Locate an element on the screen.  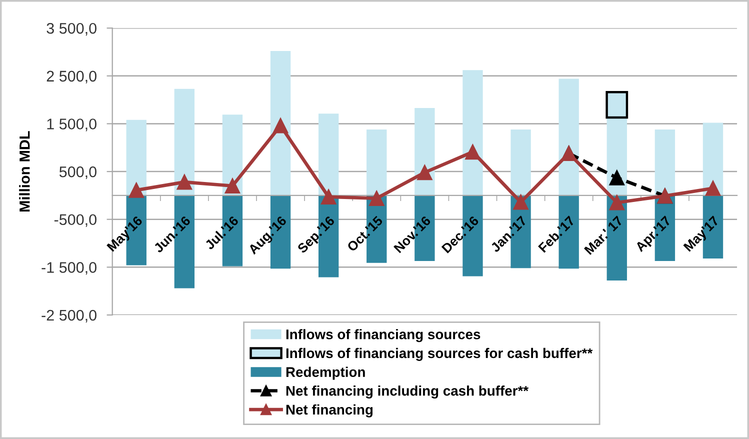
y-tick-label: -500,0 is located at coordinates (75, 220).